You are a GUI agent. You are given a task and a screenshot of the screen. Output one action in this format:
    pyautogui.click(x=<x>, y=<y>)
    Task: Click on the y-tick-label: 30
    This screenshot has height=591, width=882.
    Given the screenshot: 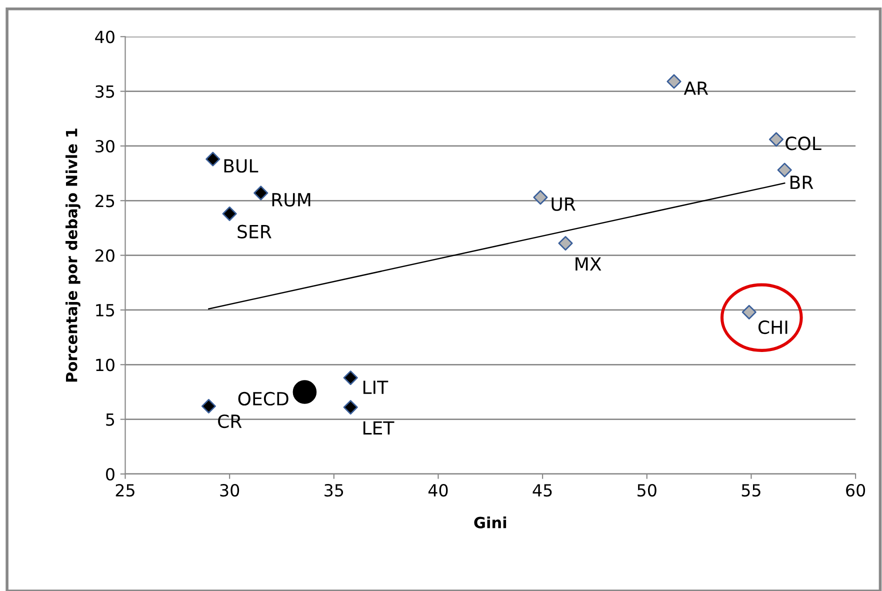 What is the action you would take?
    pyautogui.click(x=105, y=146)
    